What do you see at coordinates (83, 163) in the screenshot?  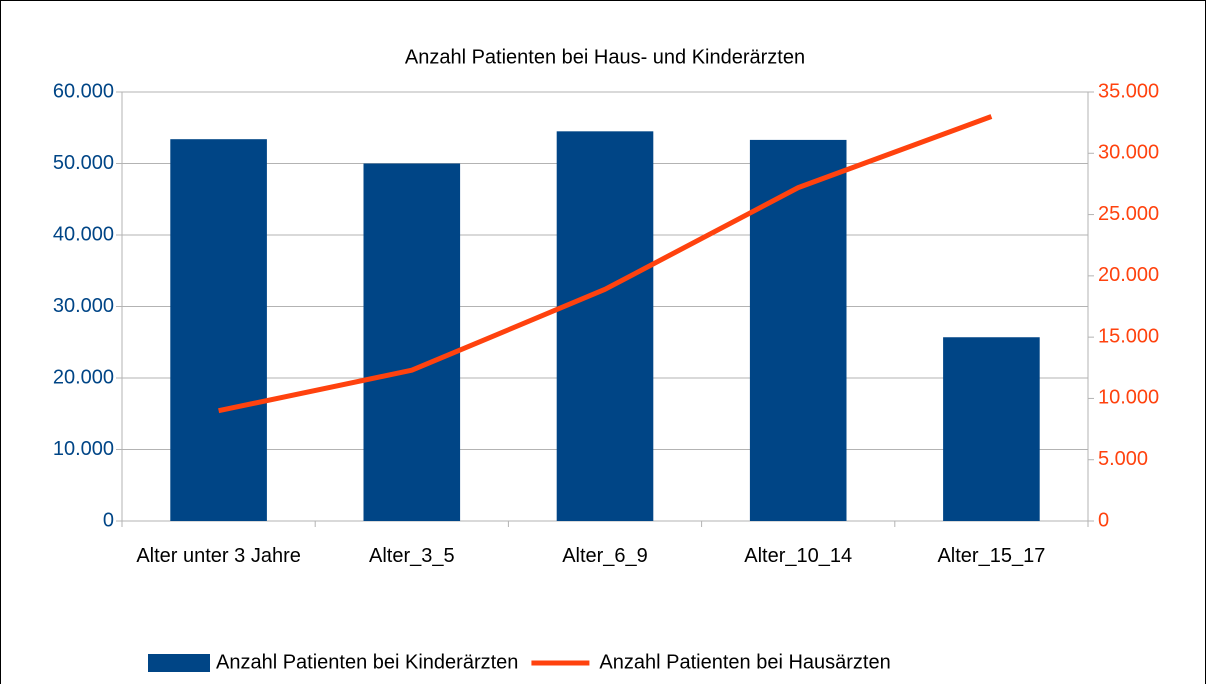 I see `y-tick-label: 50.000` at bounding box center [83, 163].